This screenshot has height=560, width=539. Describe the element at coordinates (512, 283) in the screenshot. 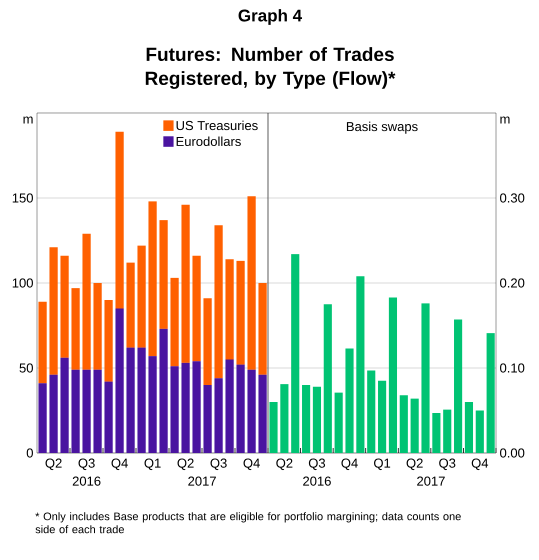

I see `y-tick-label: 0.20` at that location.